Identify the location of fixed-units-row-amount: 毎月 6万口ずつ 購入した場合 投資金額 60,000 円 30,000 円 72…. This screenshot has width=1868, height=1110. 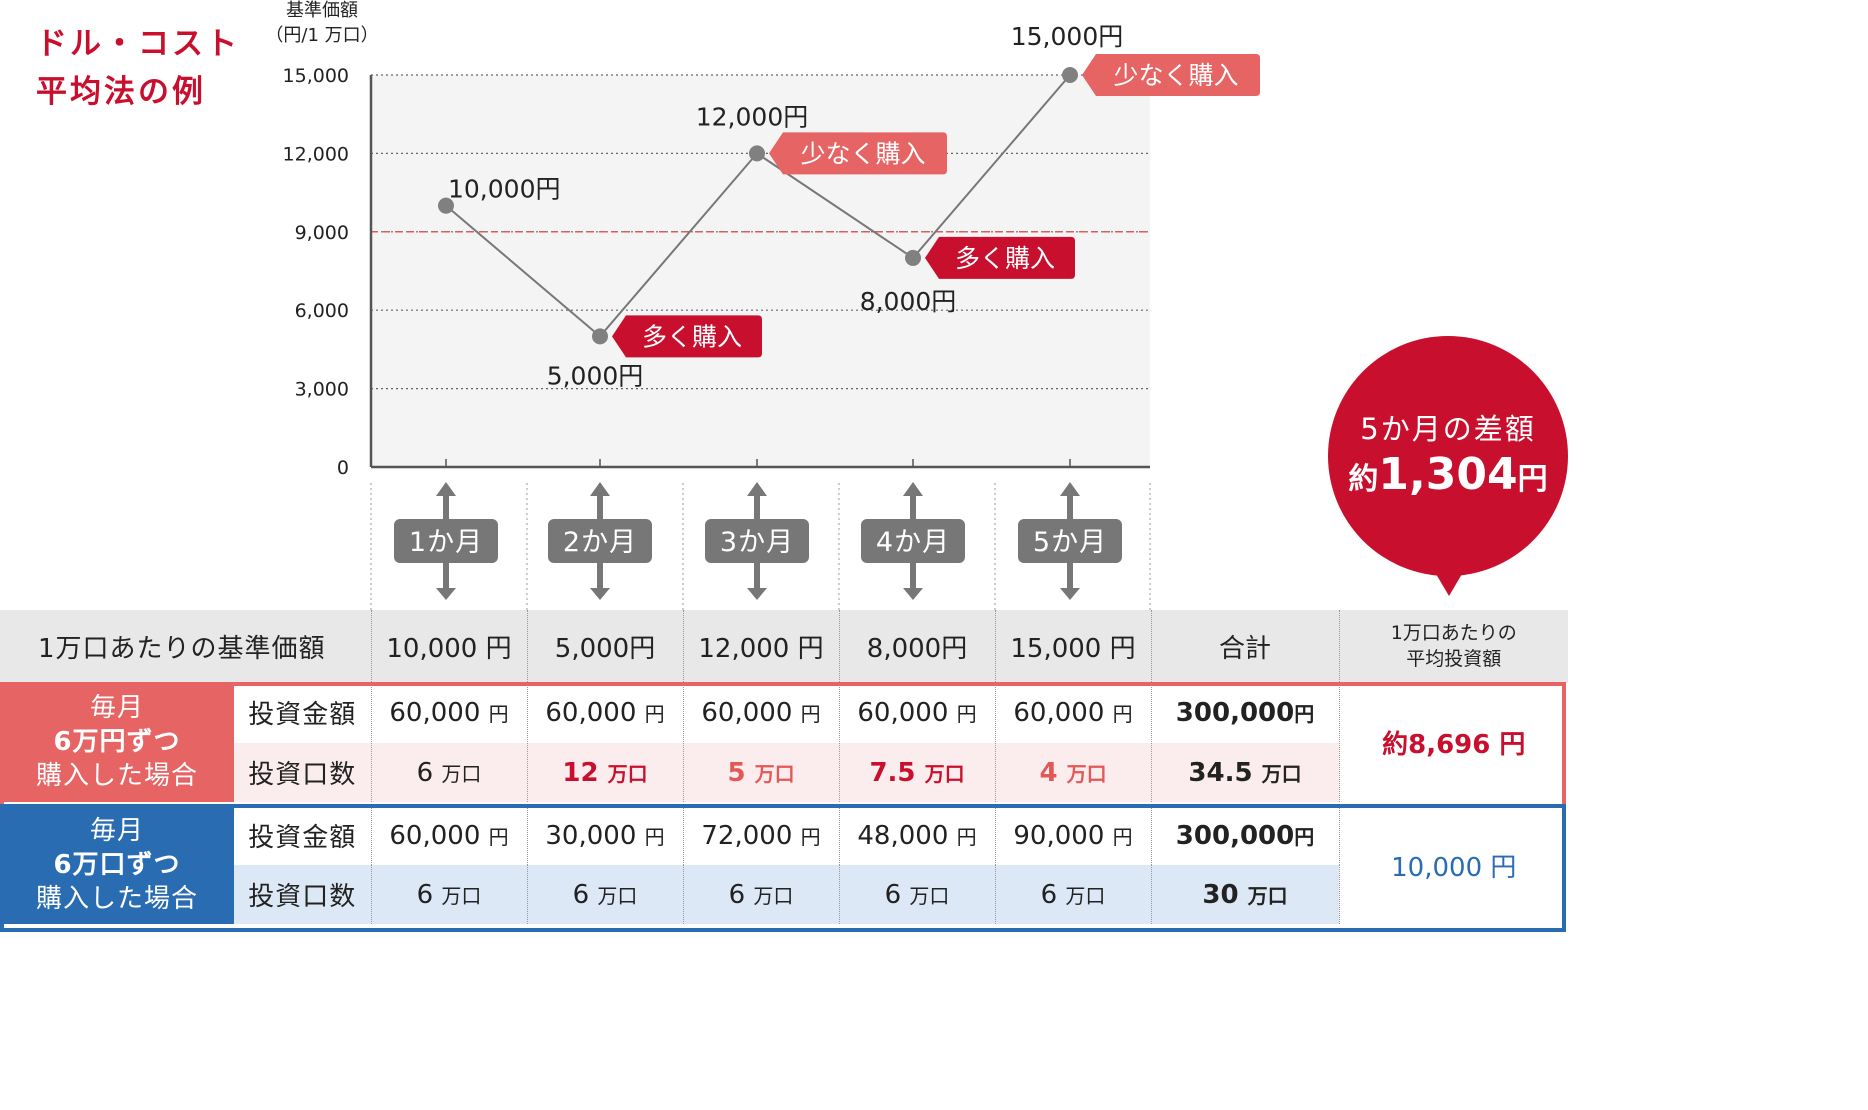
(784, 865).